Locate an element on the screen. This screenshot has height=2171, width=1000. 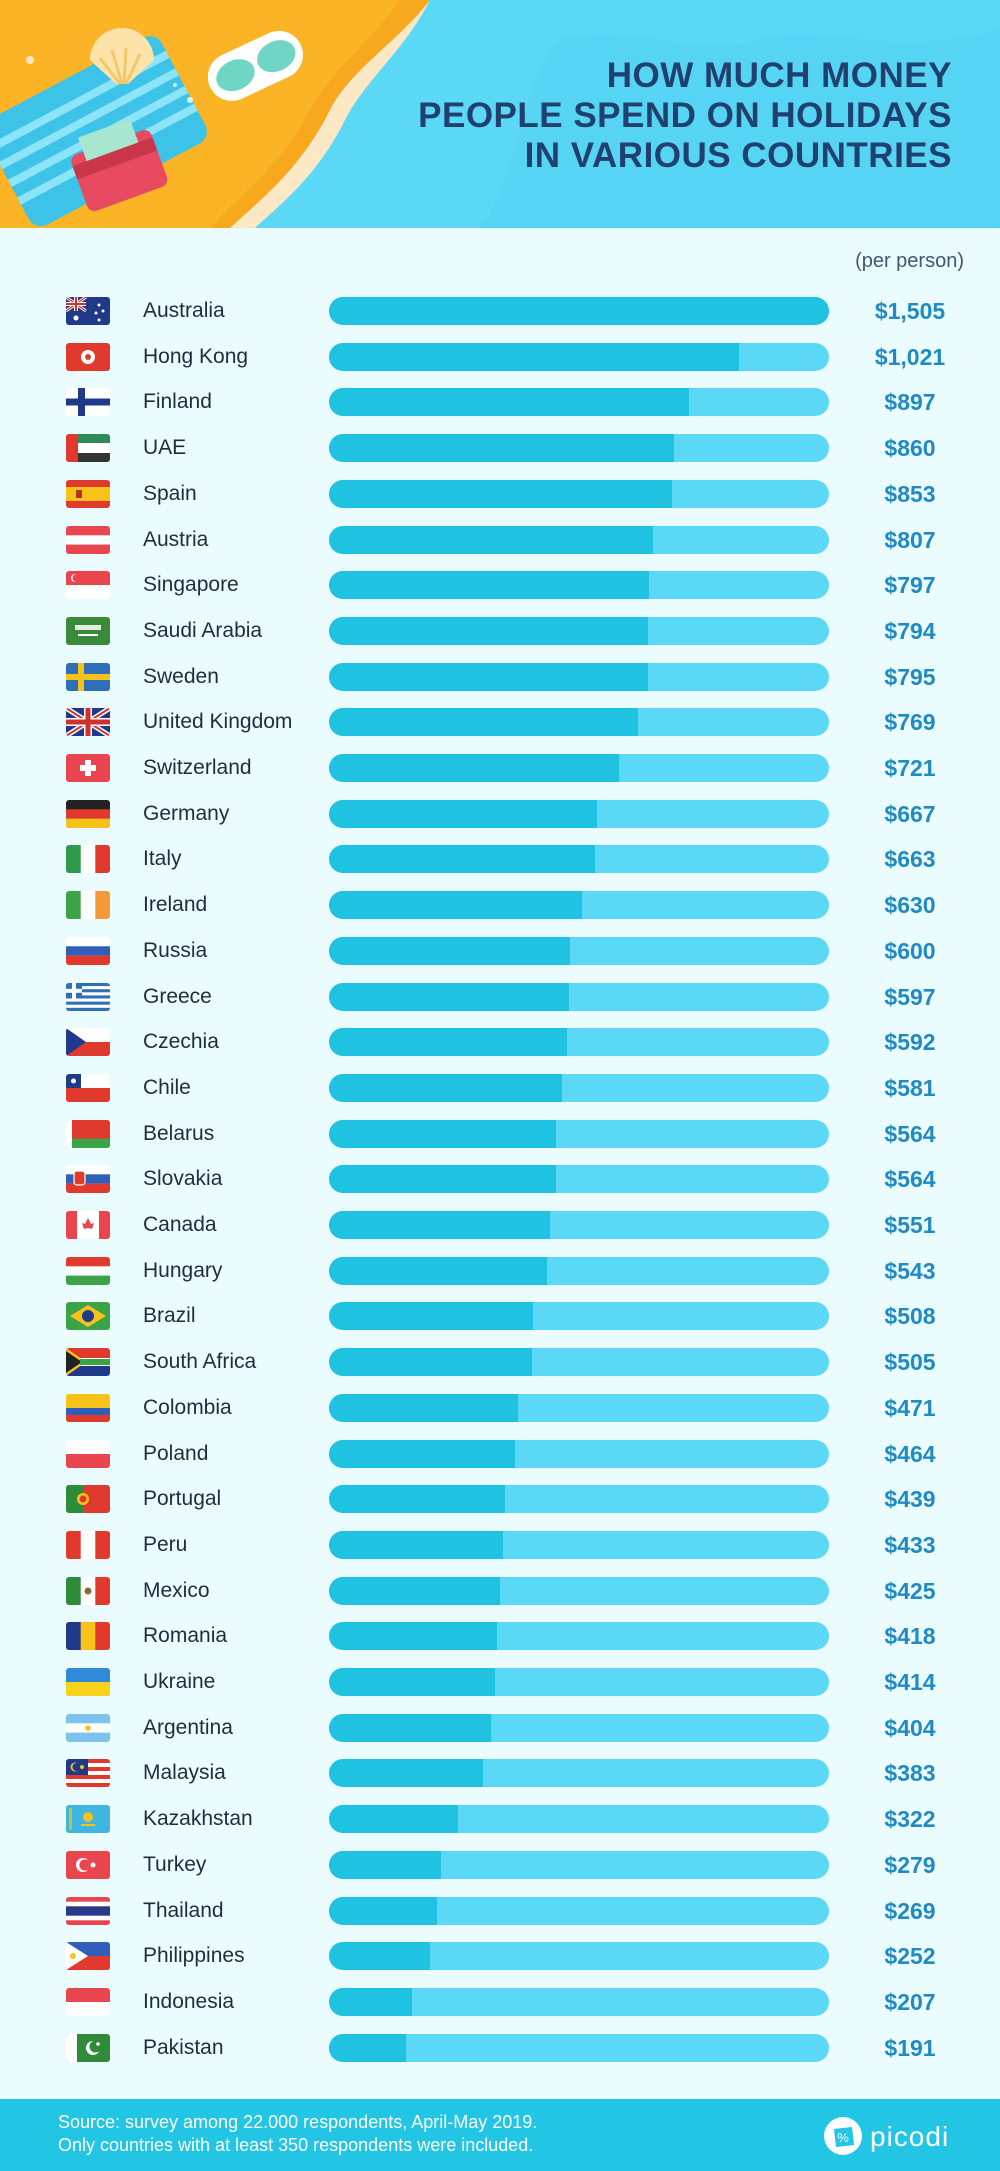
flag-sweden-icon is located at coordinates (88, 676).